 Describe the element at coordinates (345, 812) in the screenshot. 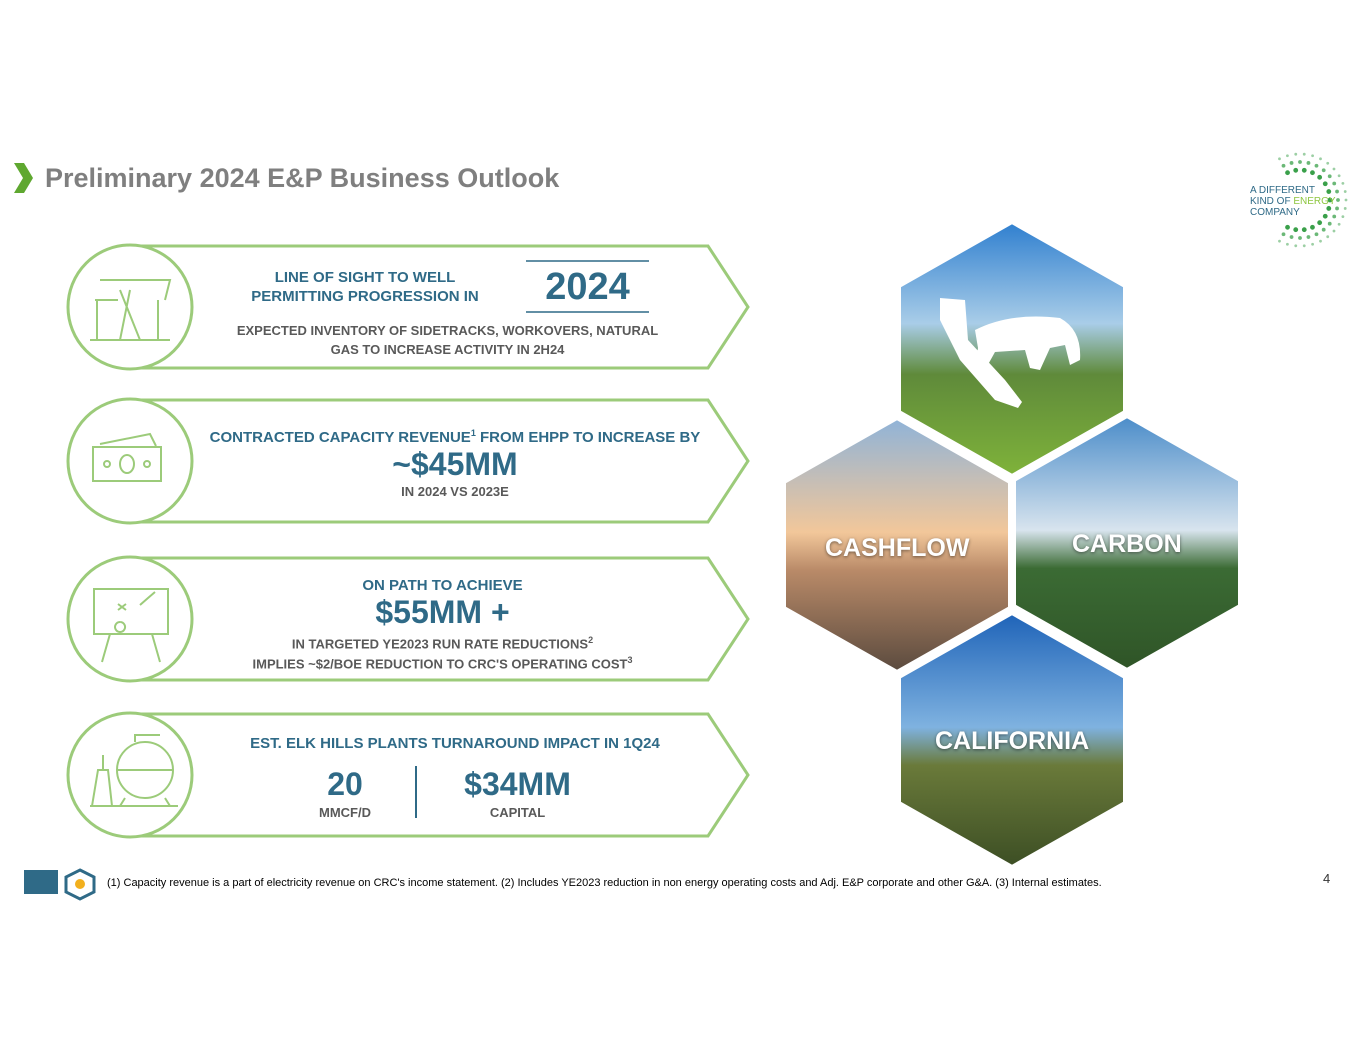

I see `stat-label: MMCF/D` at that location.